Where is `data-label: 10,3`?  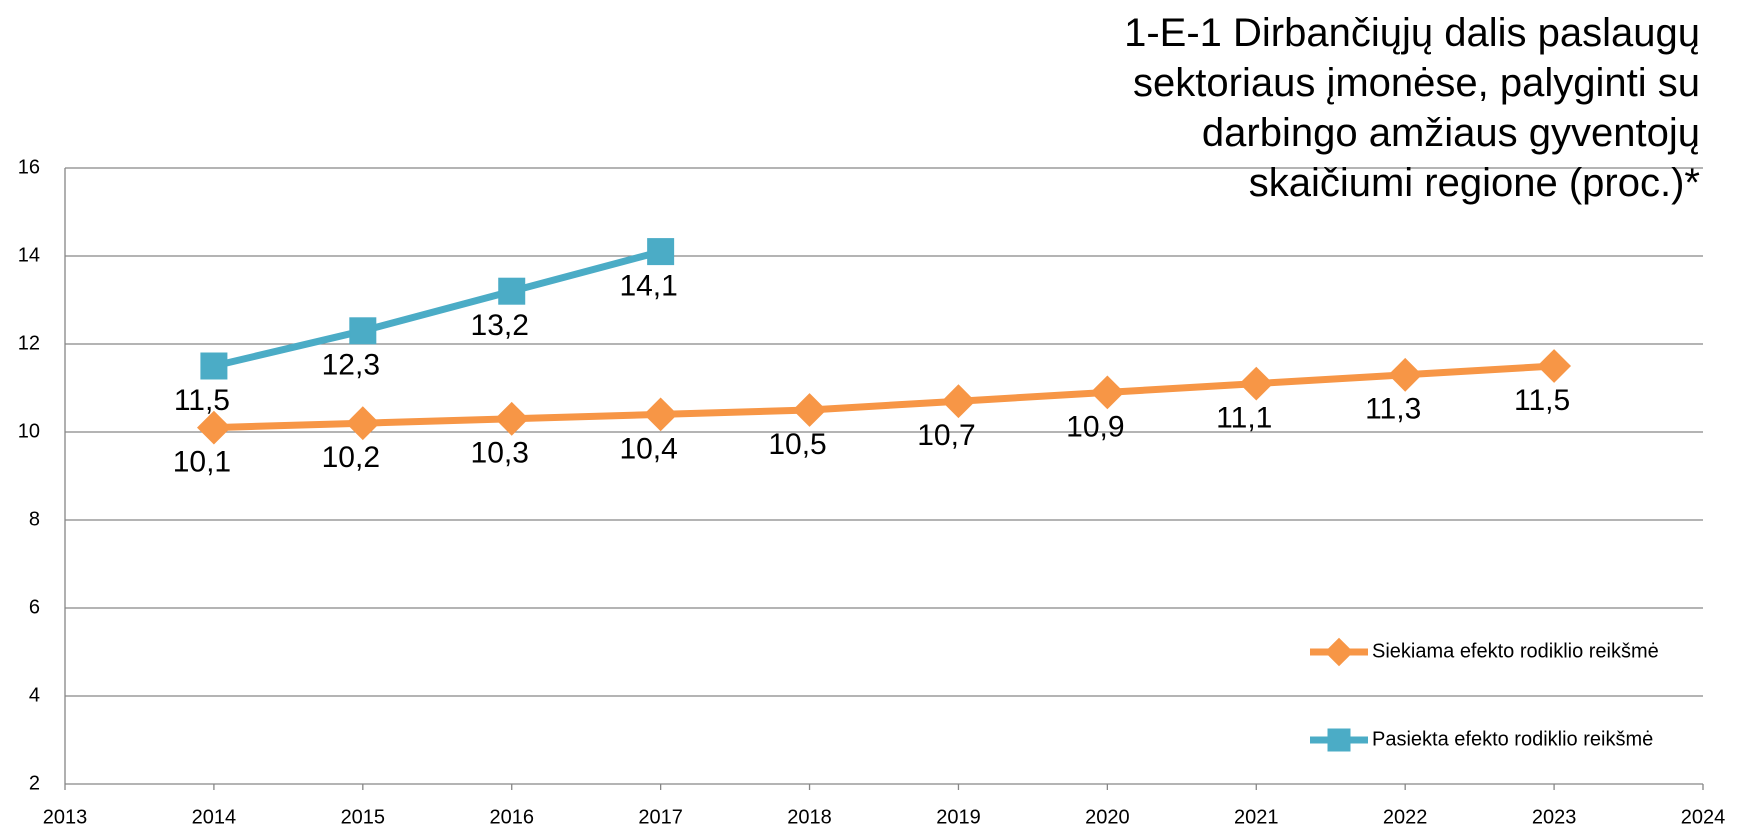
data-label: 10,3 is located at coordinates (500, 453).